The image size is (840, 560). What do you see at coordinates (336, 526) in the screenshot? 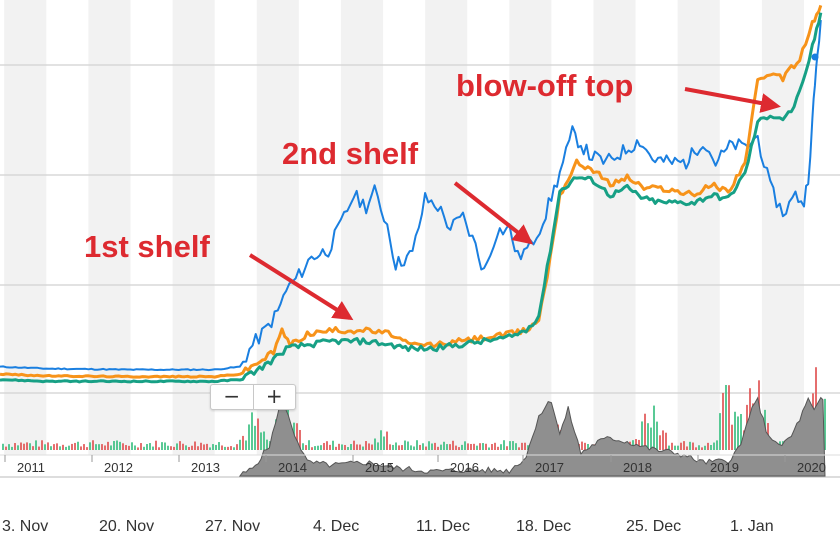
I see `navigator-date-label: 4. Dec` at bounding box center [336, 526].